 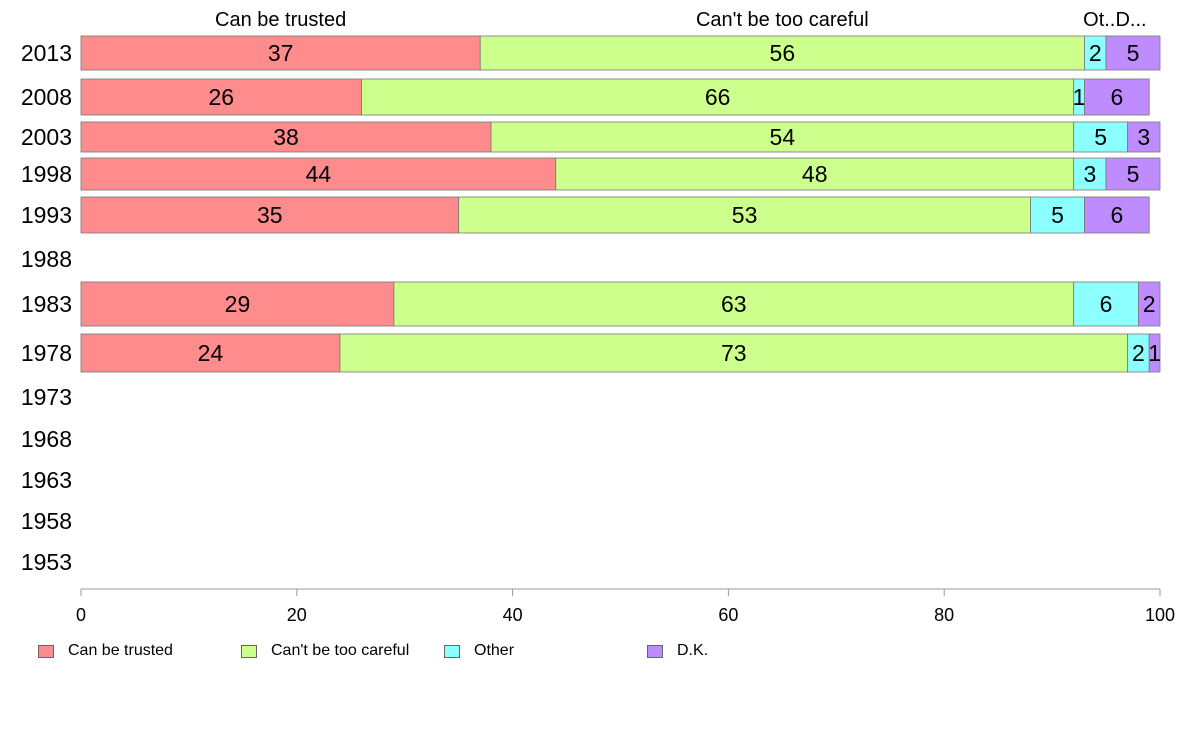 I want to click on bar-1978-can-t-be-too-careful, so click(x=734, y=353).